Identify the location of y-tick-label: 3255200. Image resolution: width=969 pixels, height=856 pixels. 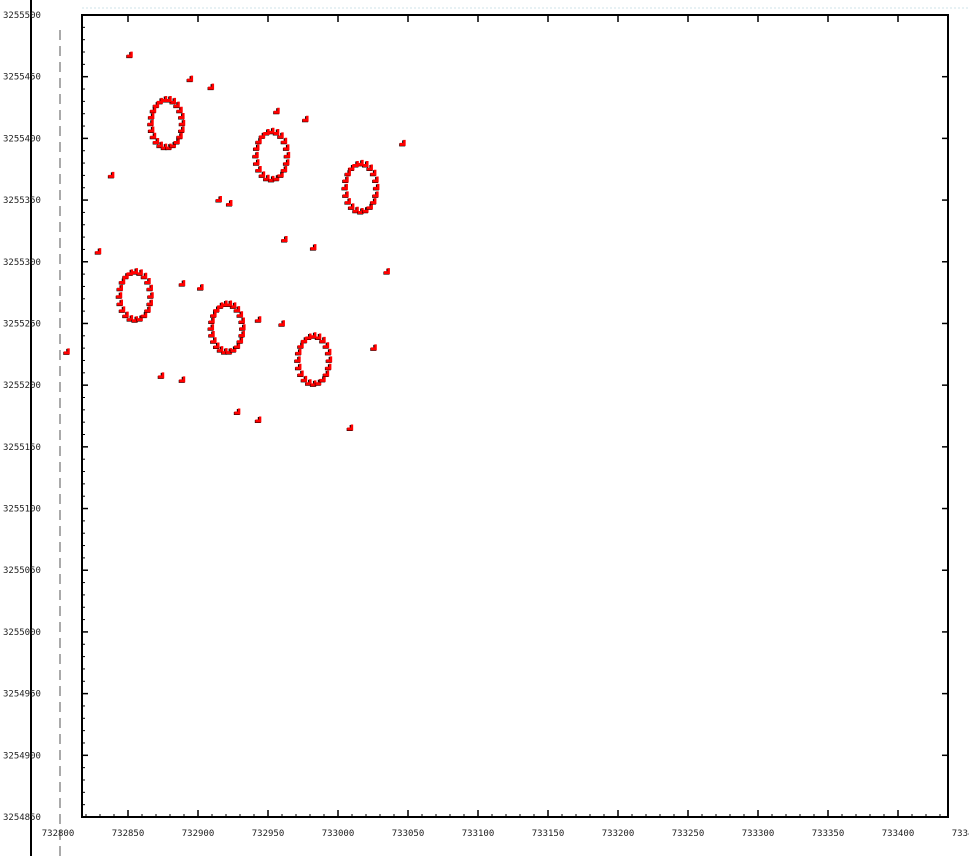
(22, 386).